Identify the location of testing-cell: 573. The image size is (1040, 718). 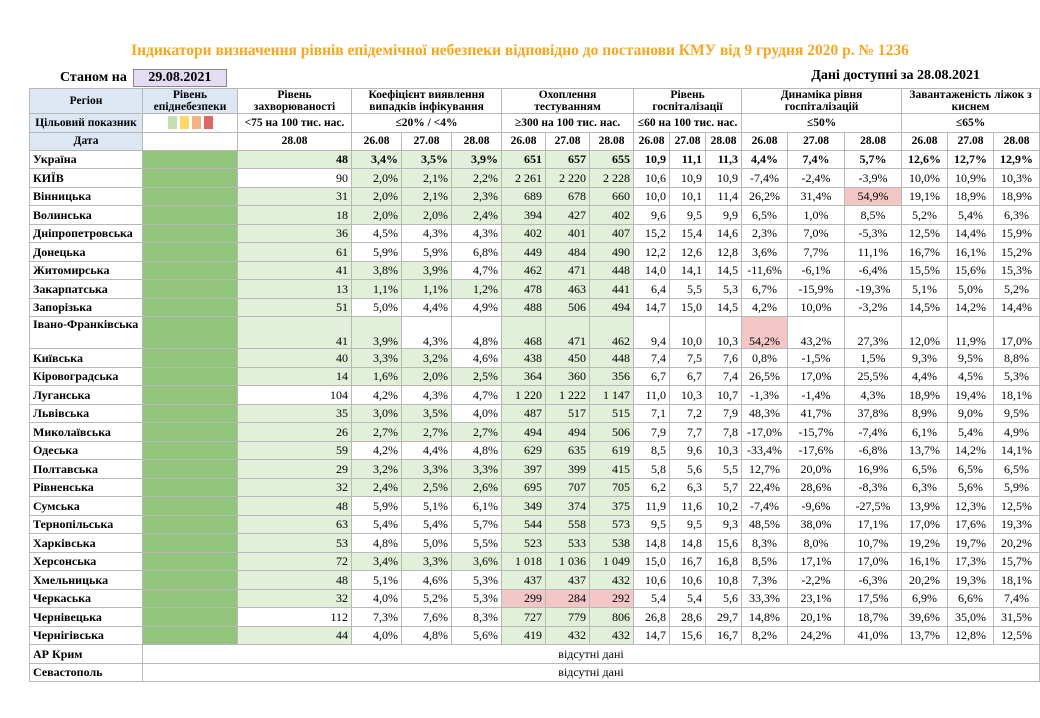
(612, 524).